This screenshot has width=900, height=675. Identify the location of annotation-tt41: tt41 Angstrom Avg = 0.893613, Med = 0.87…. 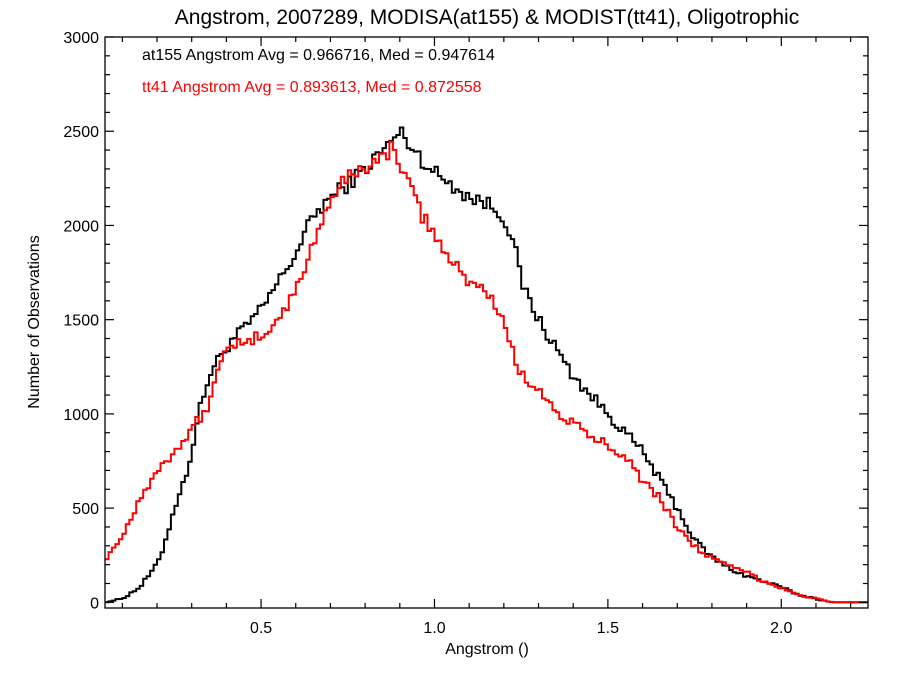
(312, 87).